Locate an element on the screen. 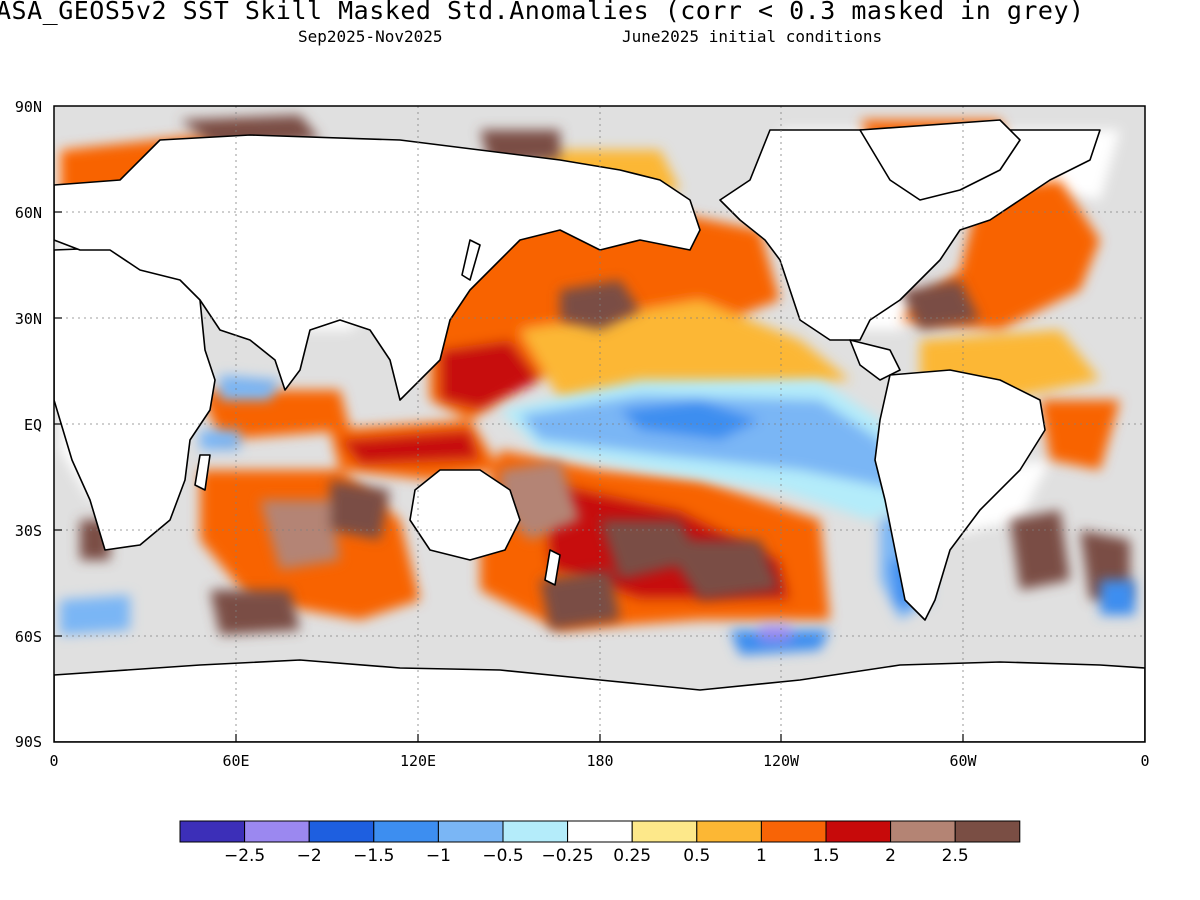 This screenshot has width=1200, height=900. lat-label: EQ is located at coordinates (32, 425).